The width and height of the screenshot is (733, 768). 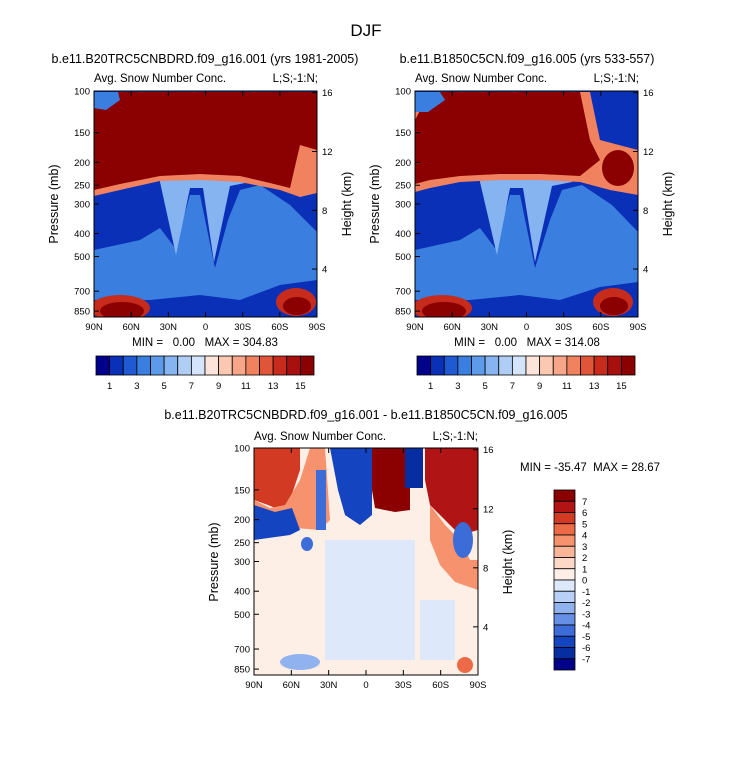 I want to click on panel-diff-upper-light-red, so click(x=292, y=489).